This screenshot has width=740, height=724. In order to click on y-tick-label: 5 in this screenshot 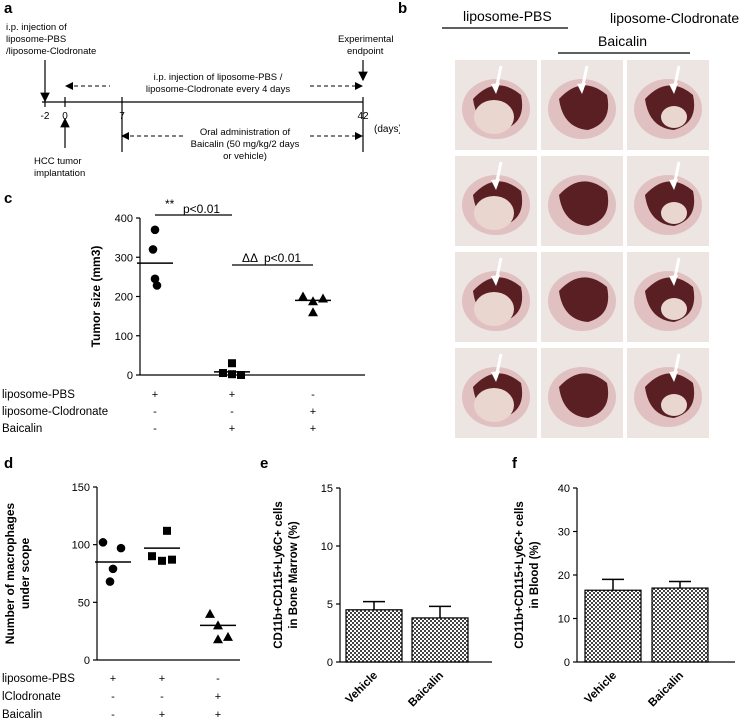, I will do `click(330, 605)`.